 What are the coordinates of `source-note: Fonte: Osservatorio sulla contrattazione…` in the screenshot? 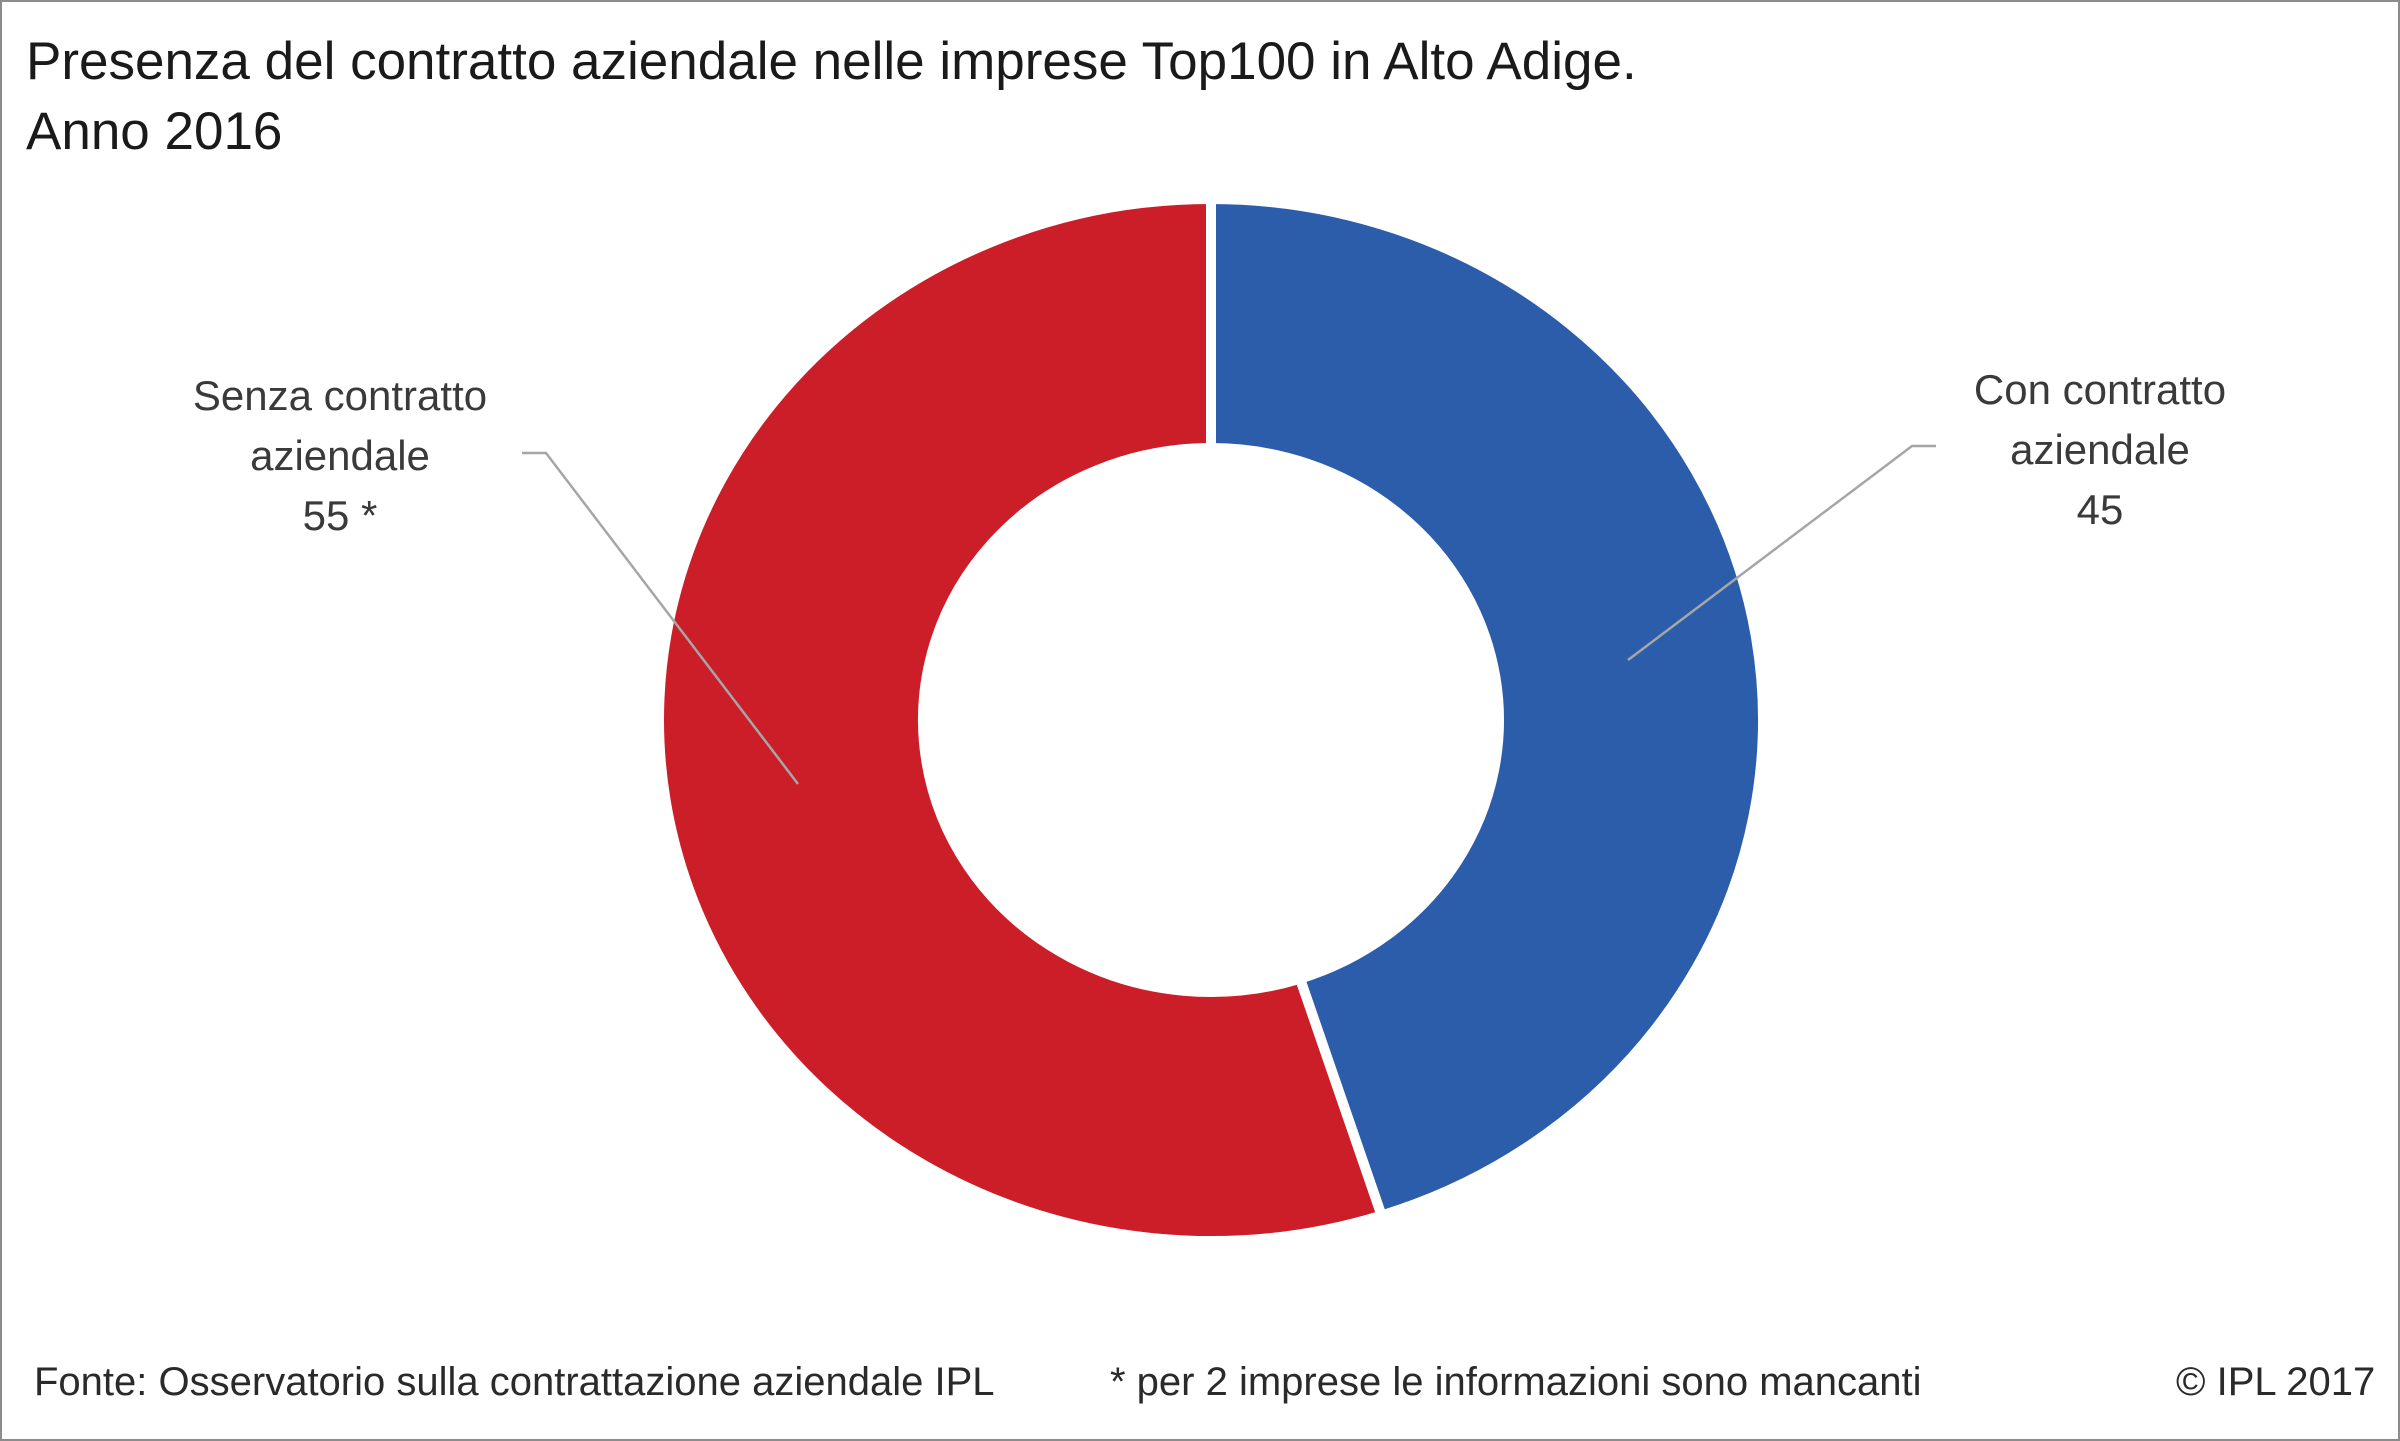 It's located at (514, 1382).